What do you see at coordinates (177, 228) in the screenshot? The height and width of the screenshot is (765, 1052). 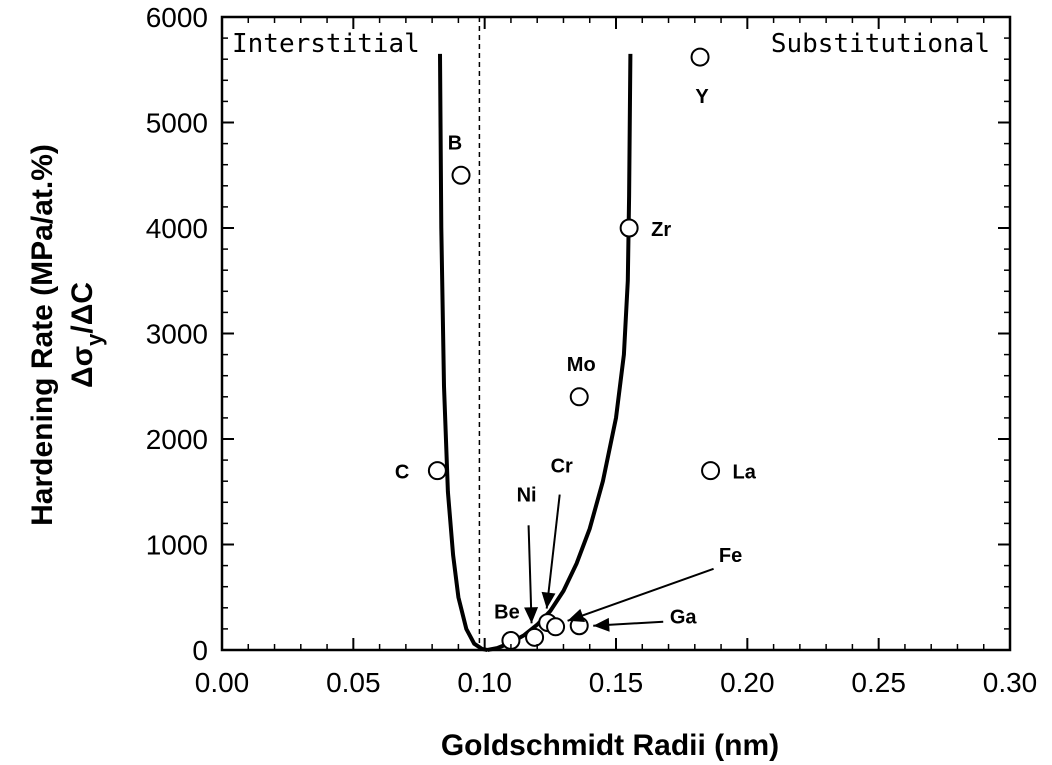 I see `y-tick-label: 4000` at bounding box center [177, 228].